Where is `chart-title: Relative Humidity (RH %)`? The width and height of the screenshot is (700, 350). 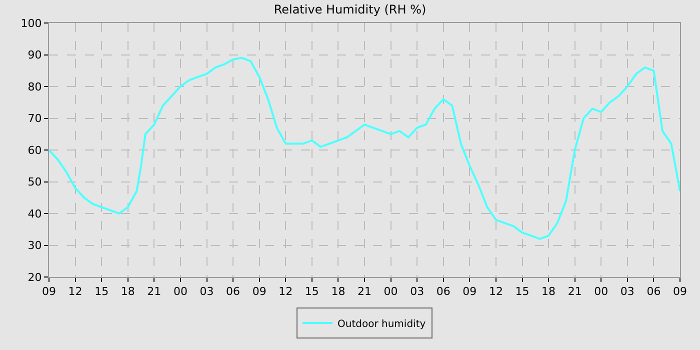
chart-title: Relative Humidity (RH %) is located at coordinates (350, 9).